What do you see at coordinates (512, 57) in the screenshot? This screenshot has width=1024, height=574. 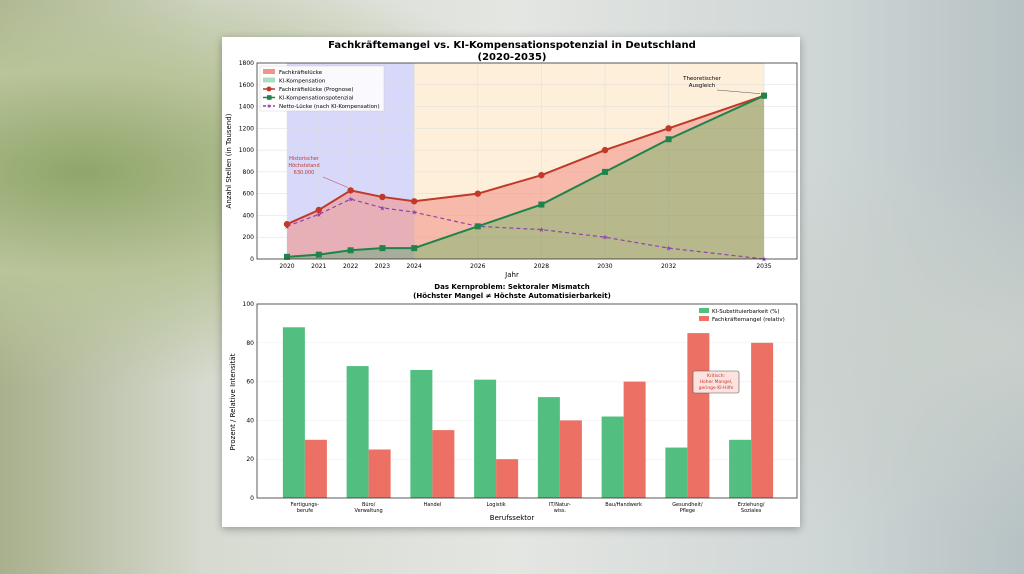 I see `chart-subtitle: (2020-2035)` at bounding box center [512, 57].